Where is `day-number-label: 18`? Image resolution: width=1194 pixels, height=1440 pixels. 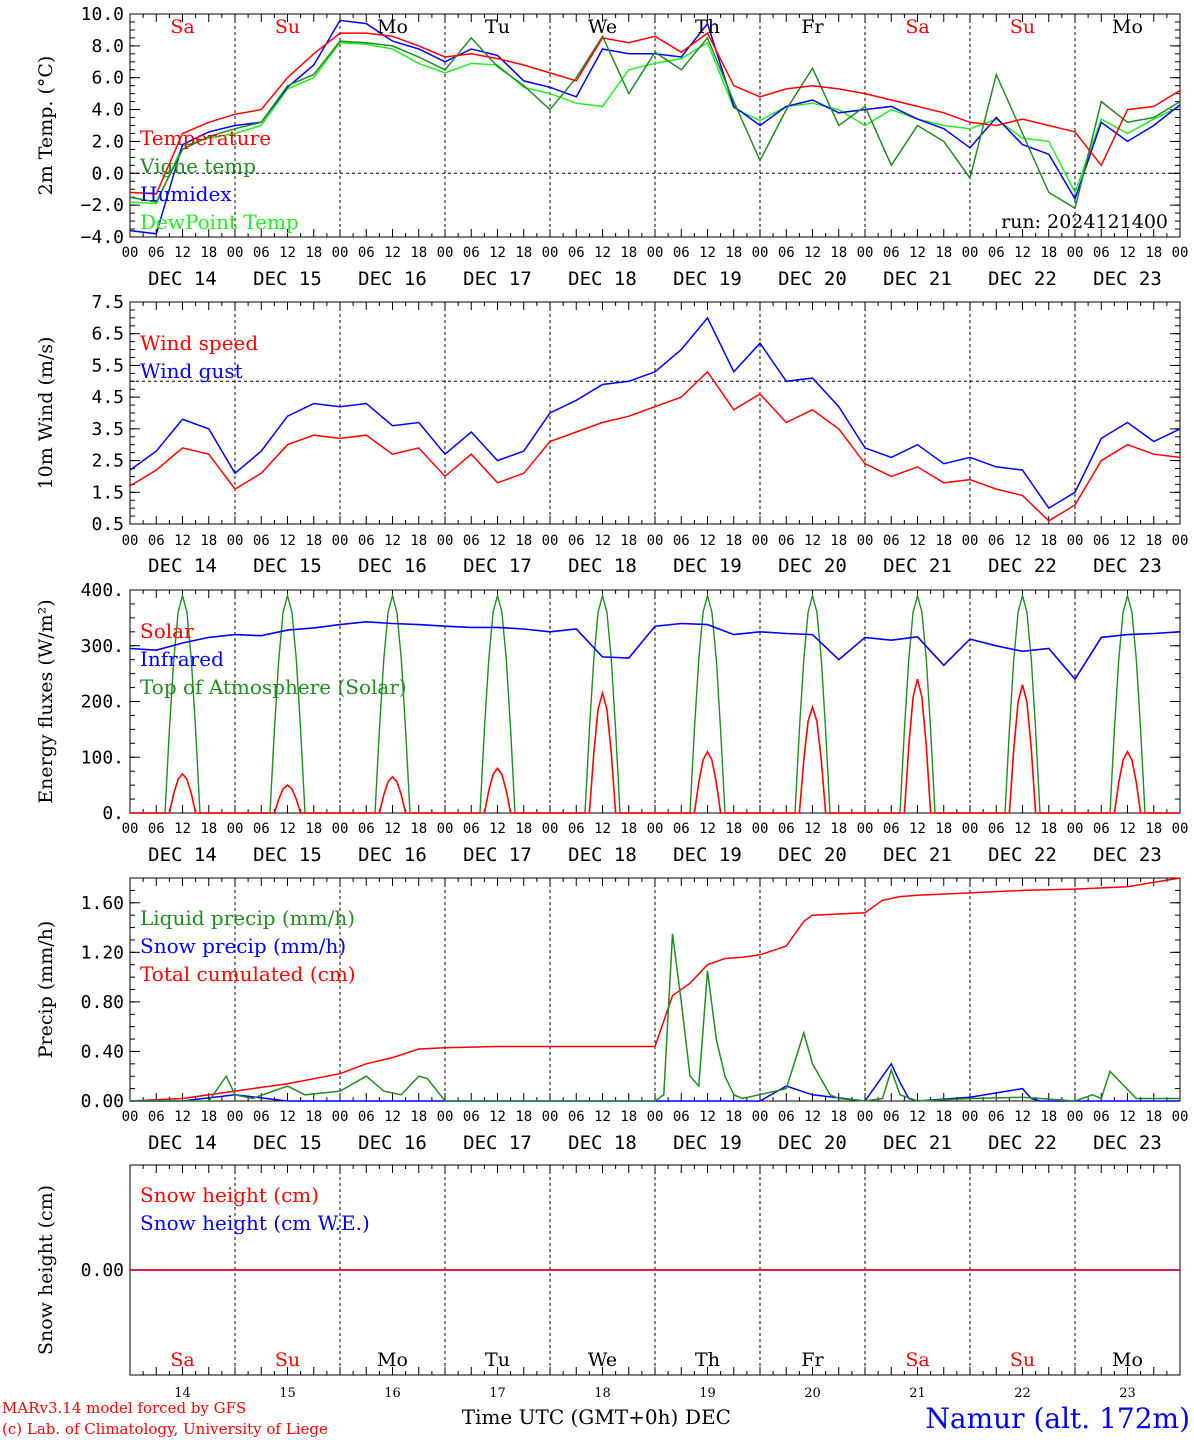 day-number-label: 18 is located at coordinates (602, 1393).